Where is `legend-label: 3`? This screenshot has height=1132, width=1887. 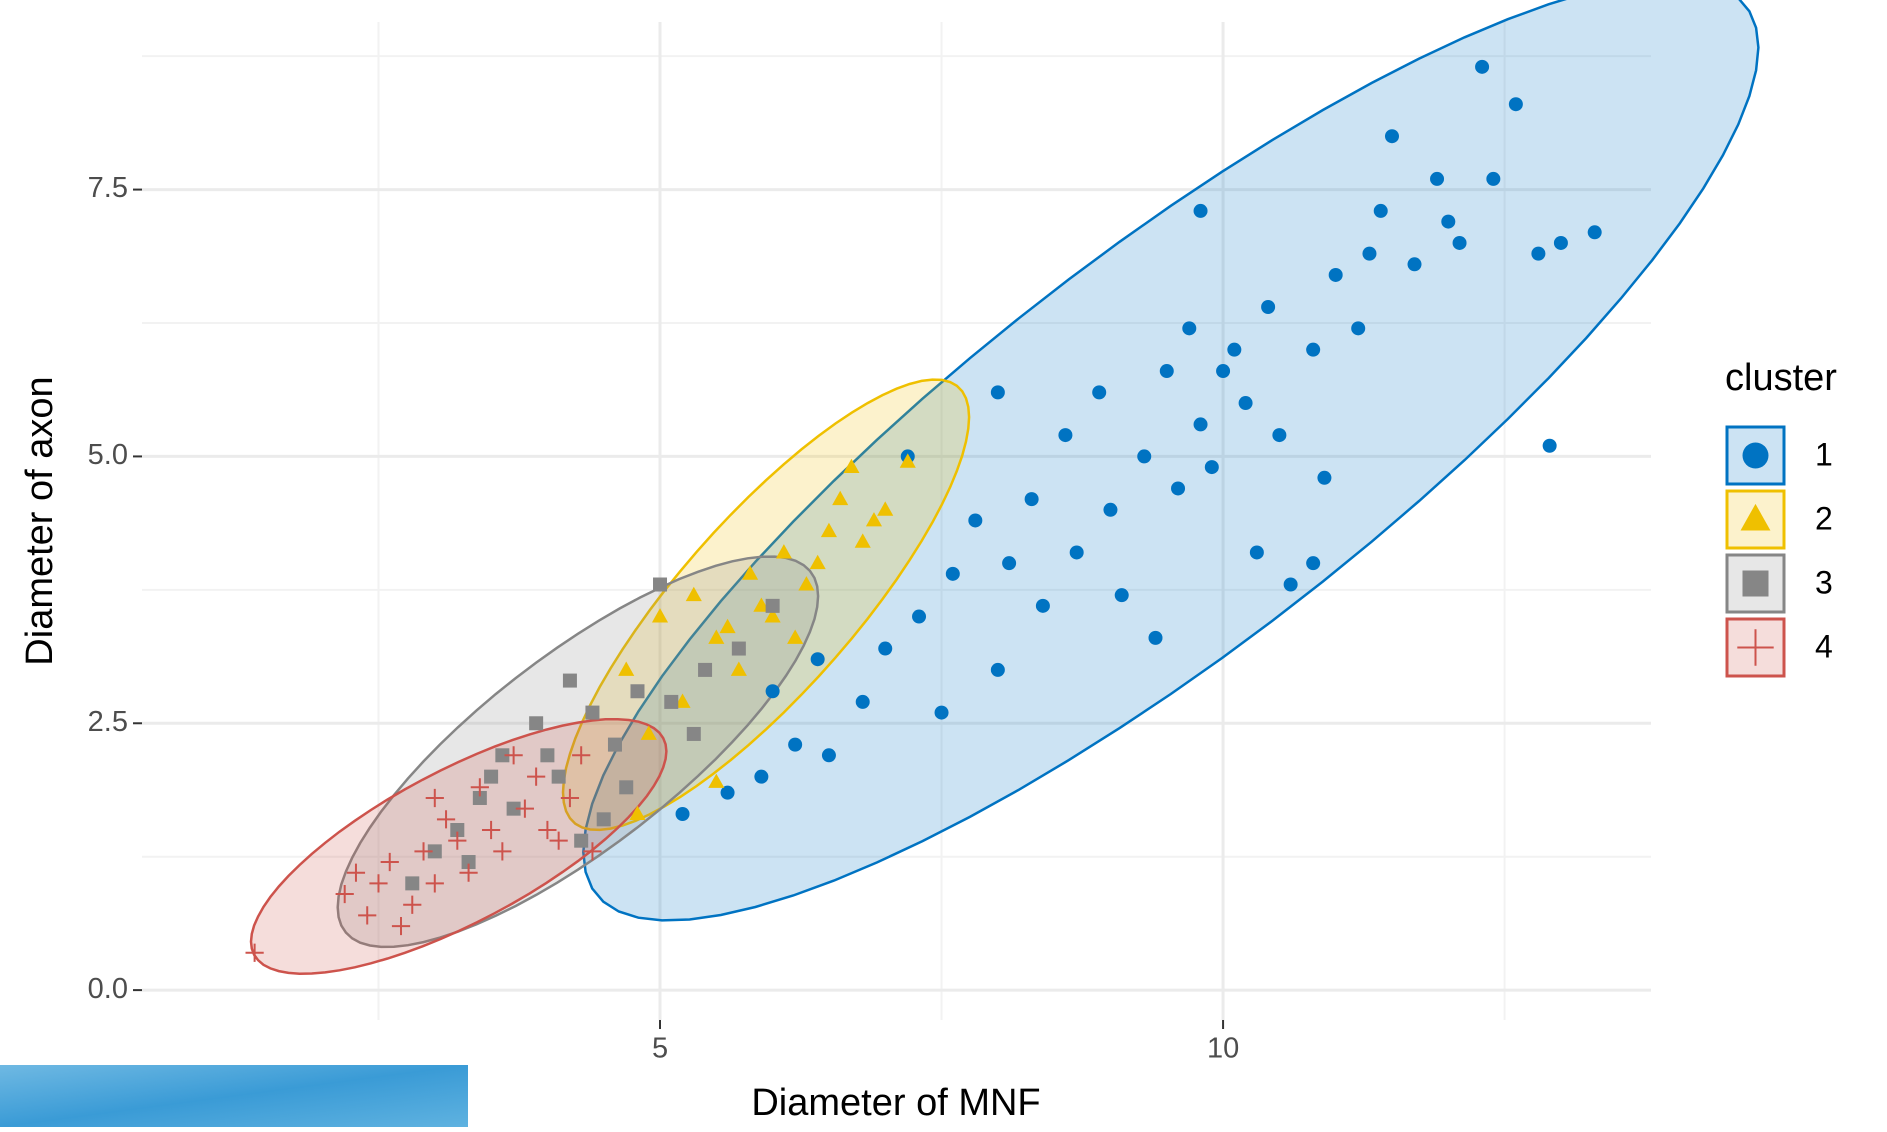
legend-label: 3 is located at coordinates (1824, 582).